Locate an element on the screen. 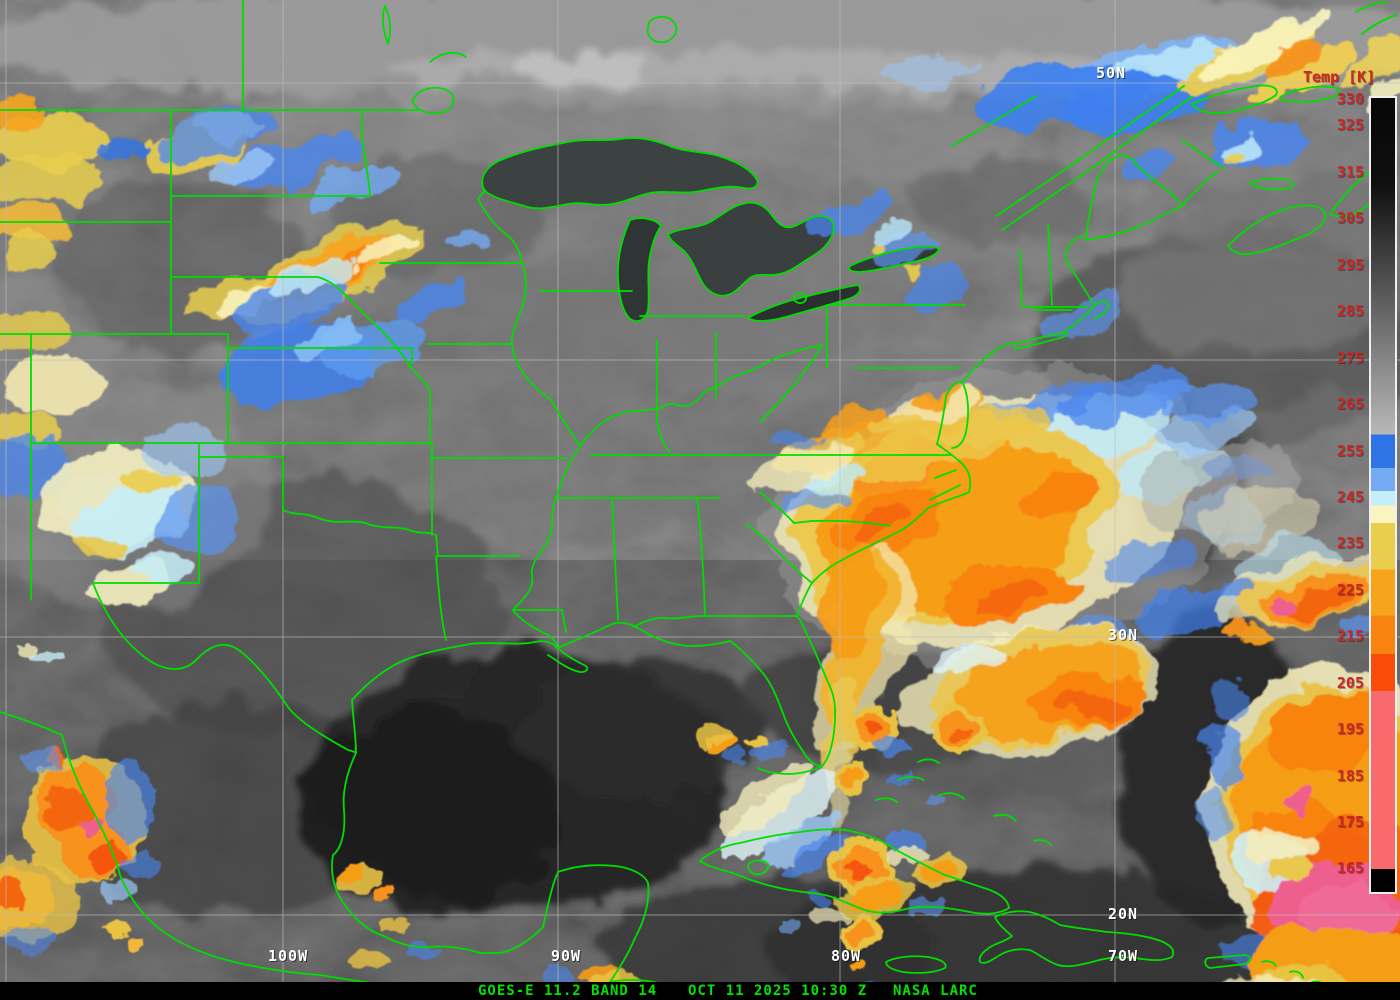 The width and height of the screenshot is (1400, 1000). lon-label-90w: 90W is located at coordinates (566, 956).